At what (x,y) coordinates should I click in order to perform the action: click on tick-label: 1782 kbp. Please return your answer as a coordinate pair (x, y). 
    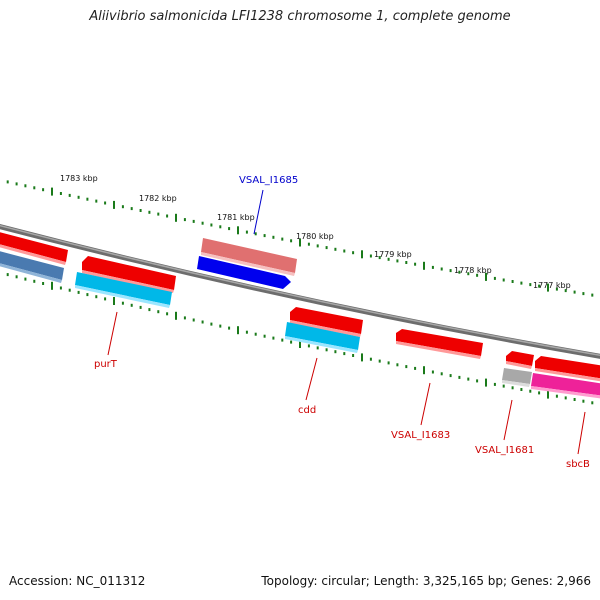
    Looking at the image, I should click on (158, 198).